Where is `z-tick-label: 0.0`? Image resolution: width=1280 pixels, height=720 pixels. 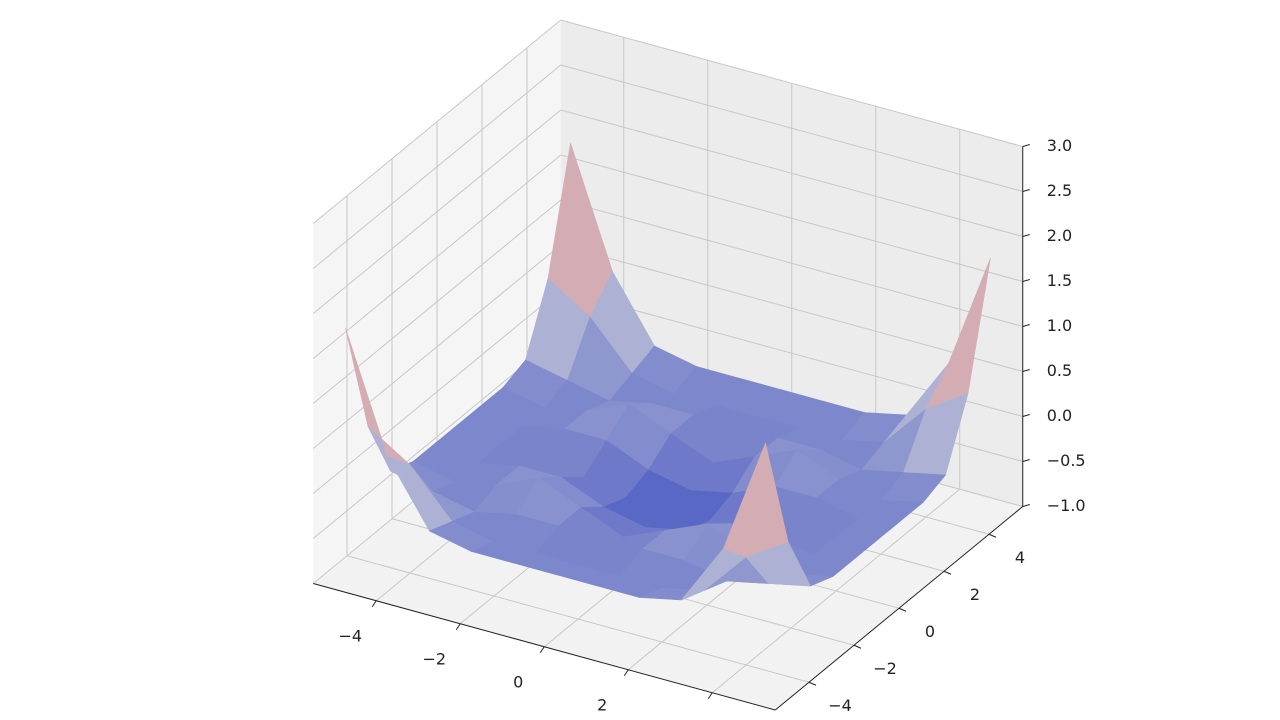 z-tick-label: 0.0 is located at coordinates (1059, 415).